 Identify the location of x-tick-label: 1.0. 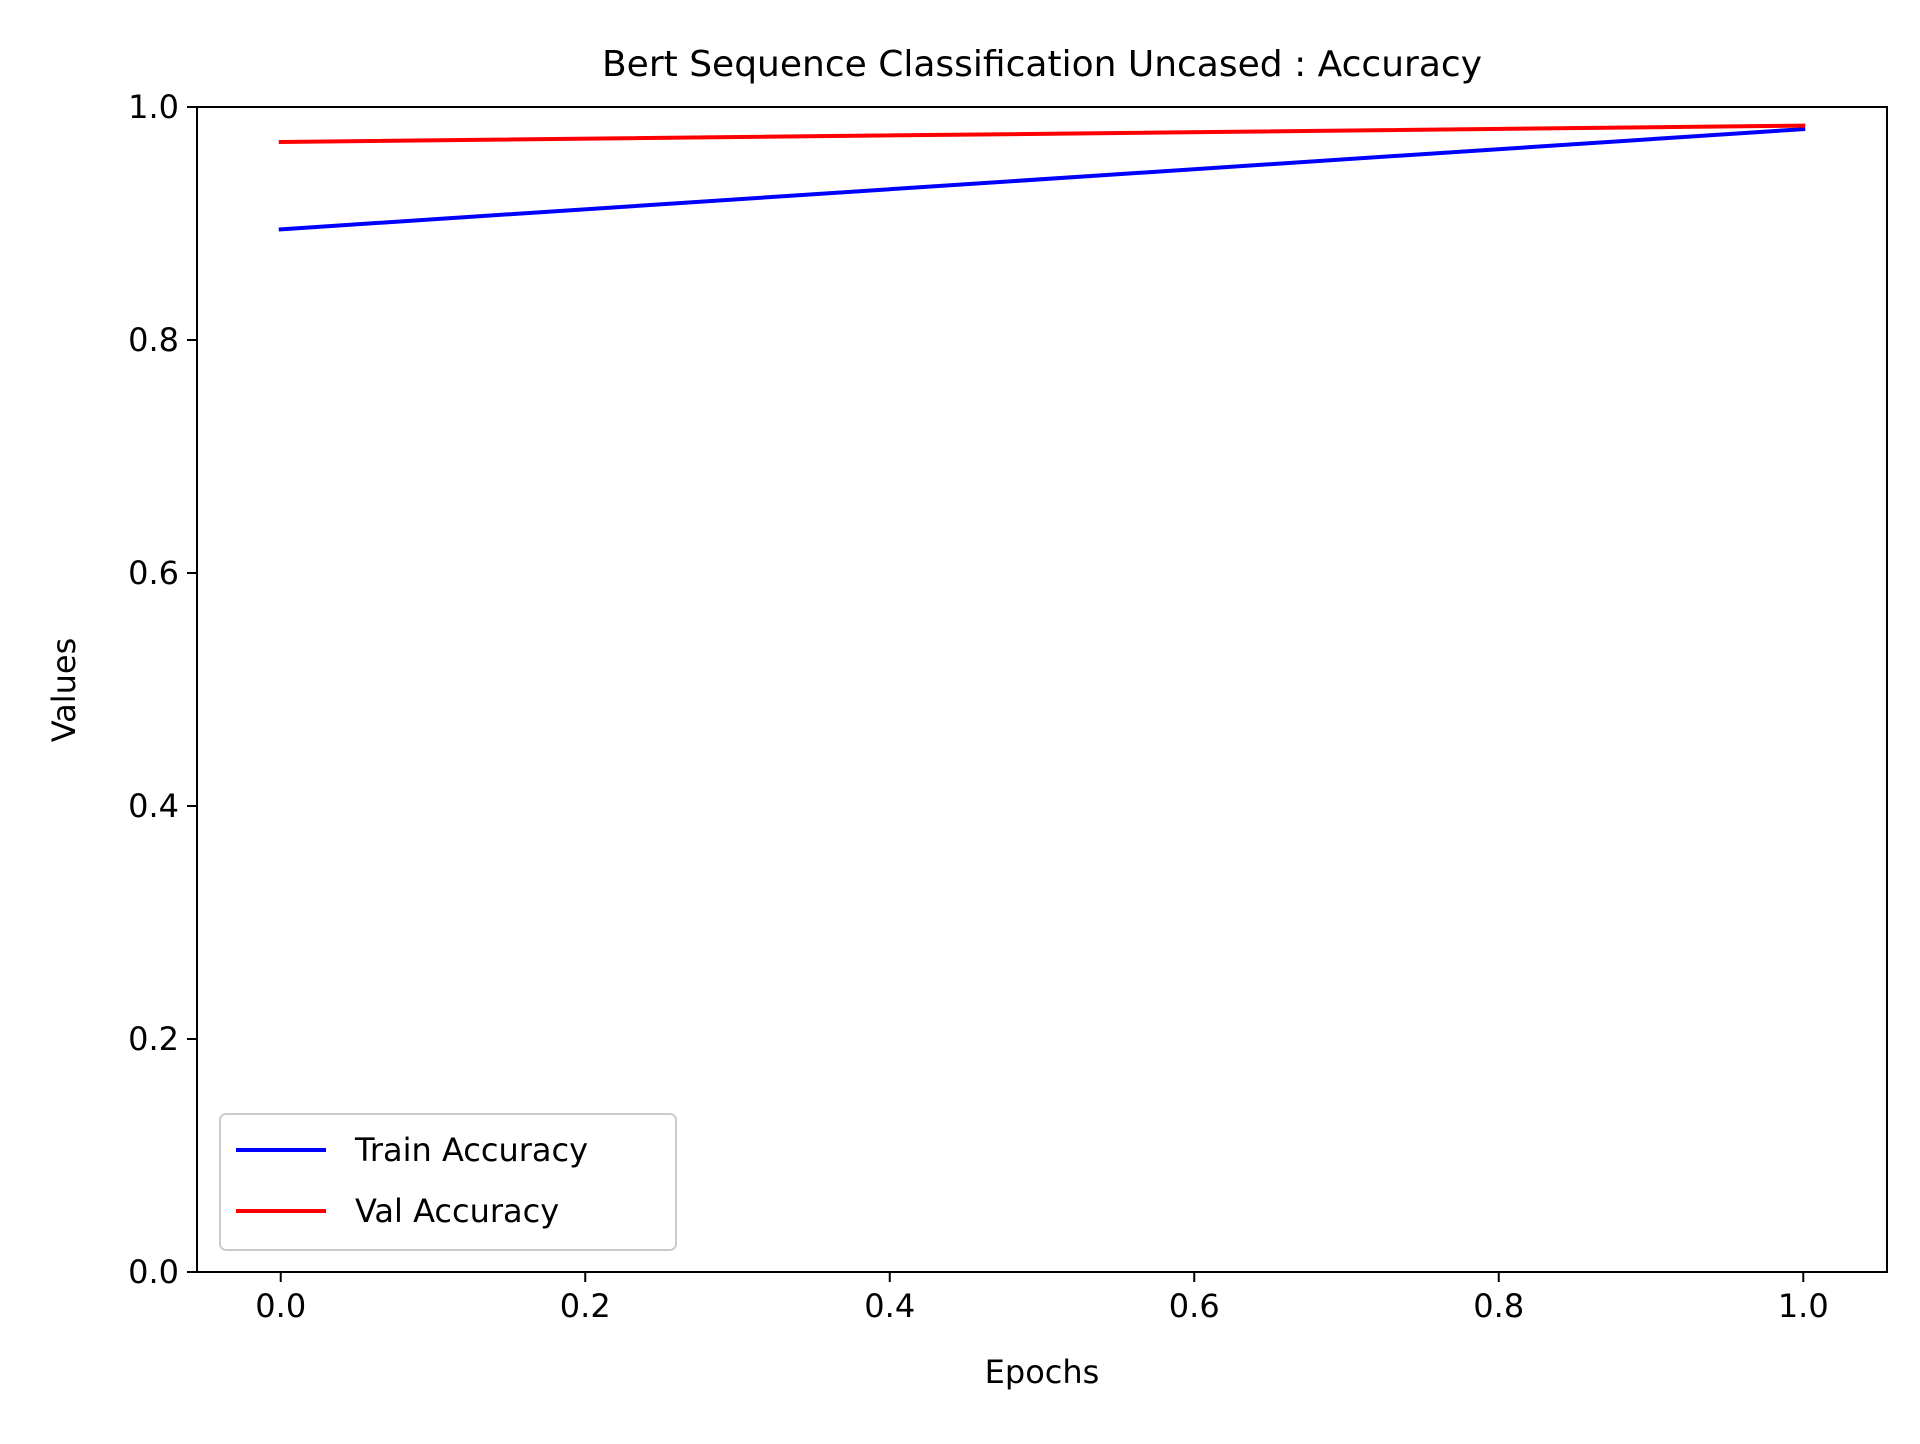
(1803, 1306).